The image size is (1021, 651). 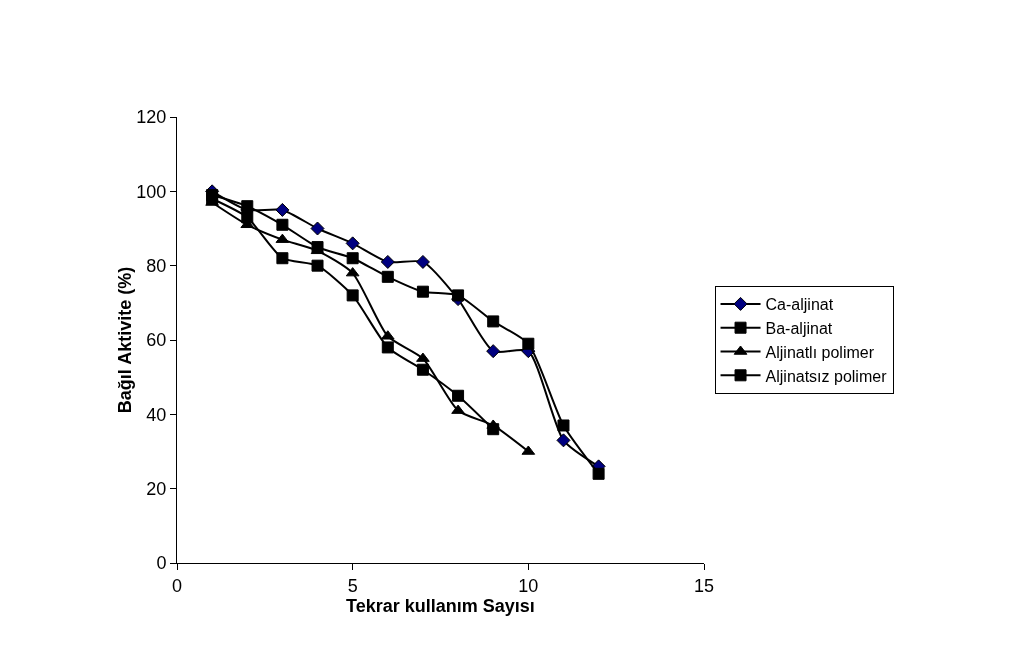 I want to click on y-tick-label: 100, so click(x=151, y=191).